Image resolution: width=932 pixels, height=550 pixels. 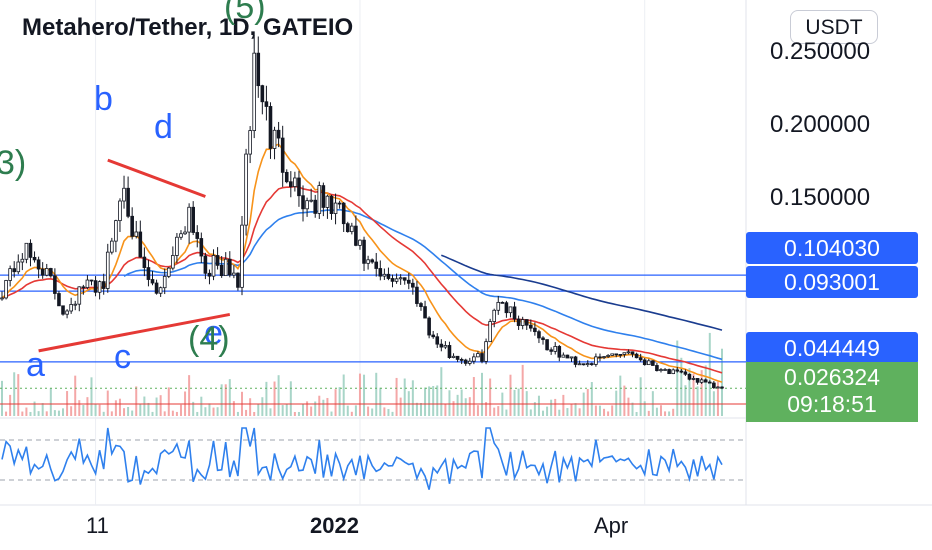 What do you see at coordinates (611, 525) in the screenshot?
I see `time-tick-label: Apr` at bounding box center [611, 525].